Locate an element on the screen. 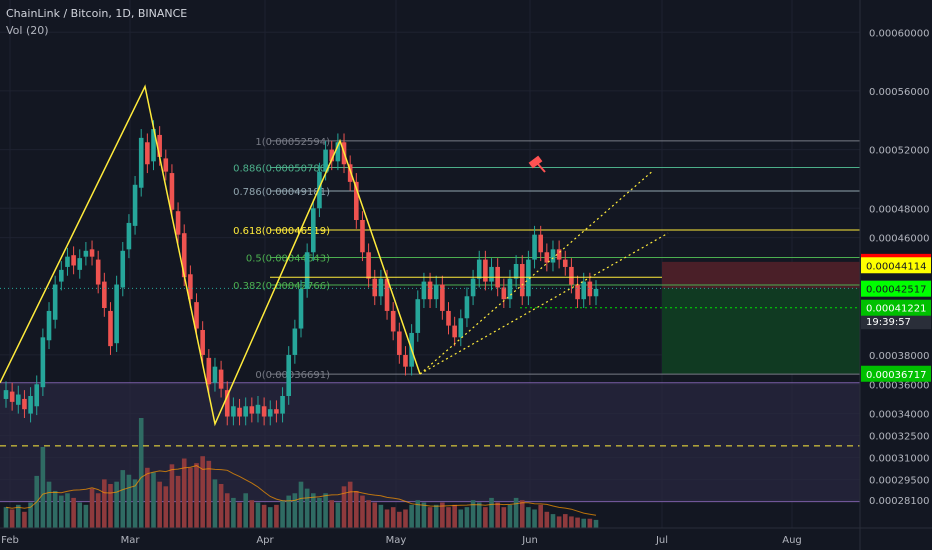 The height and width of the screenshot is (550, 932). time-axis: Feb Mar Apr May Jun Jul Aug is located at coordinates (466, 536).